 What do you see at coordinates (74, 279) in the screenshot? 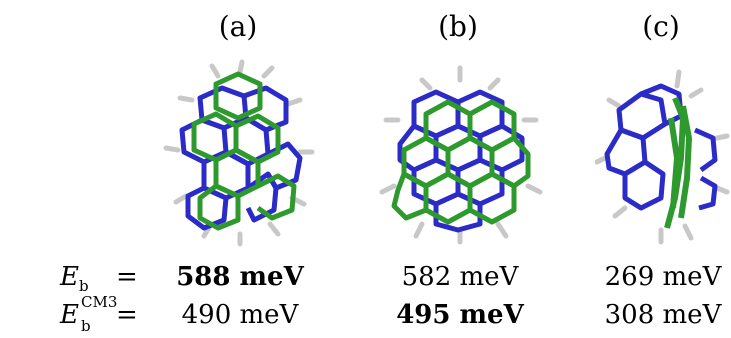
I see `symbol-eb: Eb` at bounding box center [74, 279].